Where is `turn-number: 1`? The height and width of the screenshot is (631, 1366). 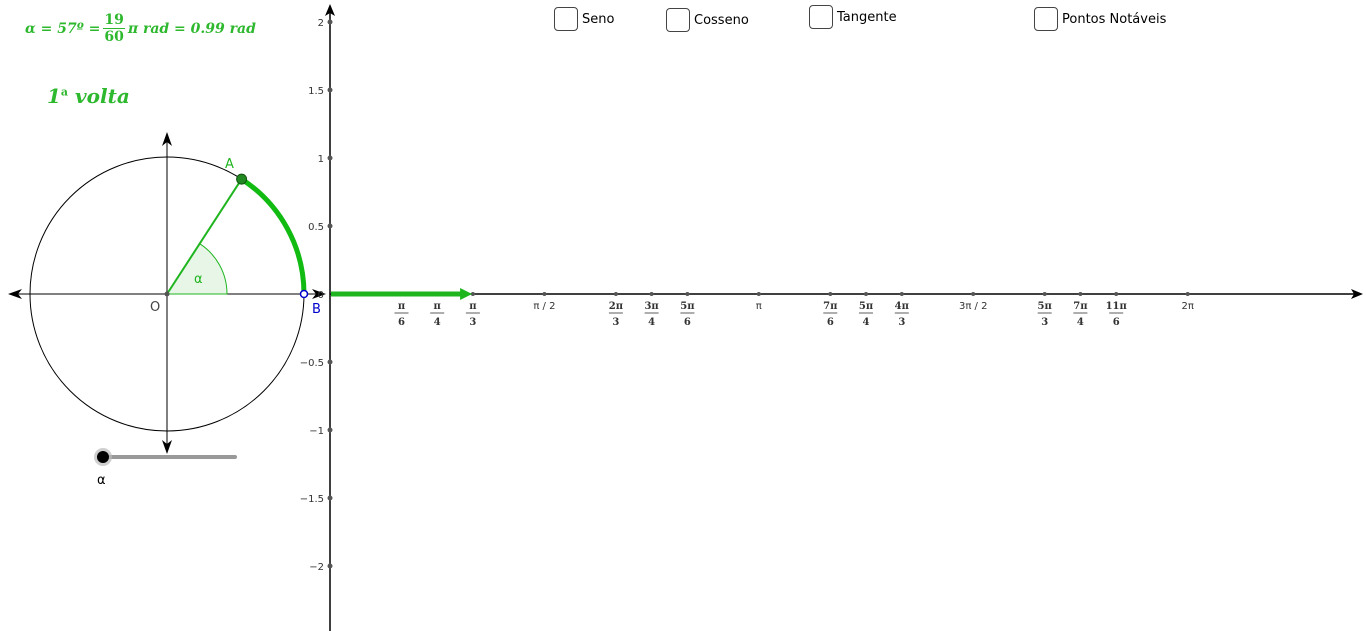
turn-number: 1 is located at coordinates (54, 96).